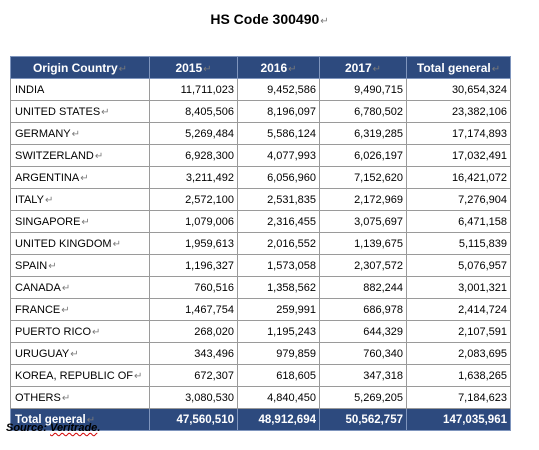 This screenshot has width=539, height=450. Describe the element at coordinates (193, 67) in the screenshot. I see `header-2015: 2015↵` at that location.